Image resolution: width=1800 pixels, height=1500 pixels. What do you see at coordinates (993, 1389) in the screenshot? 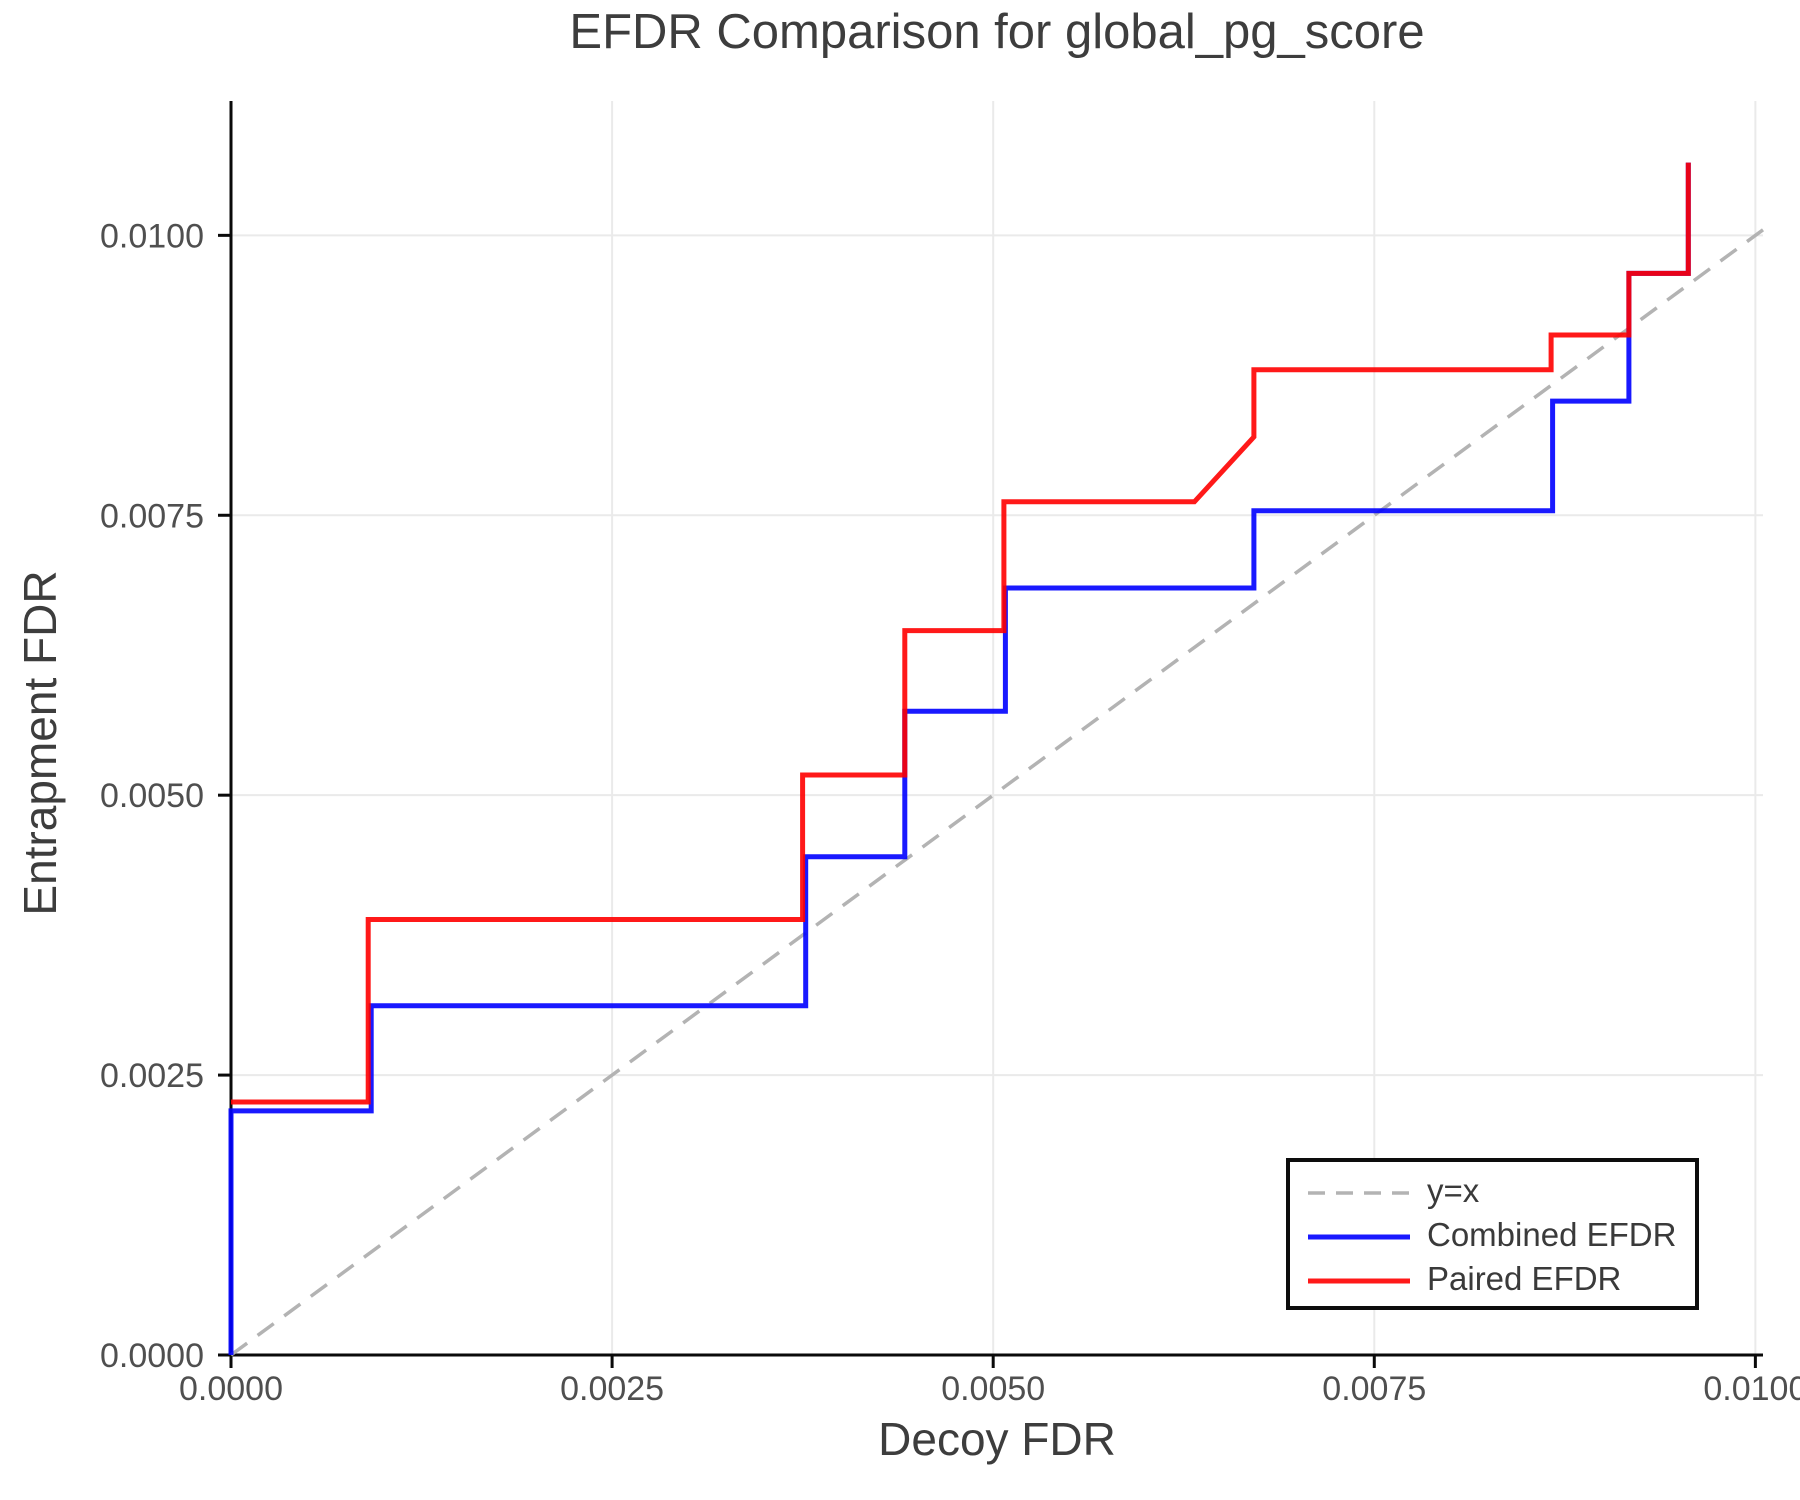
I see `x-tick-label: 0.0050` at bounding box center [993, 1389].